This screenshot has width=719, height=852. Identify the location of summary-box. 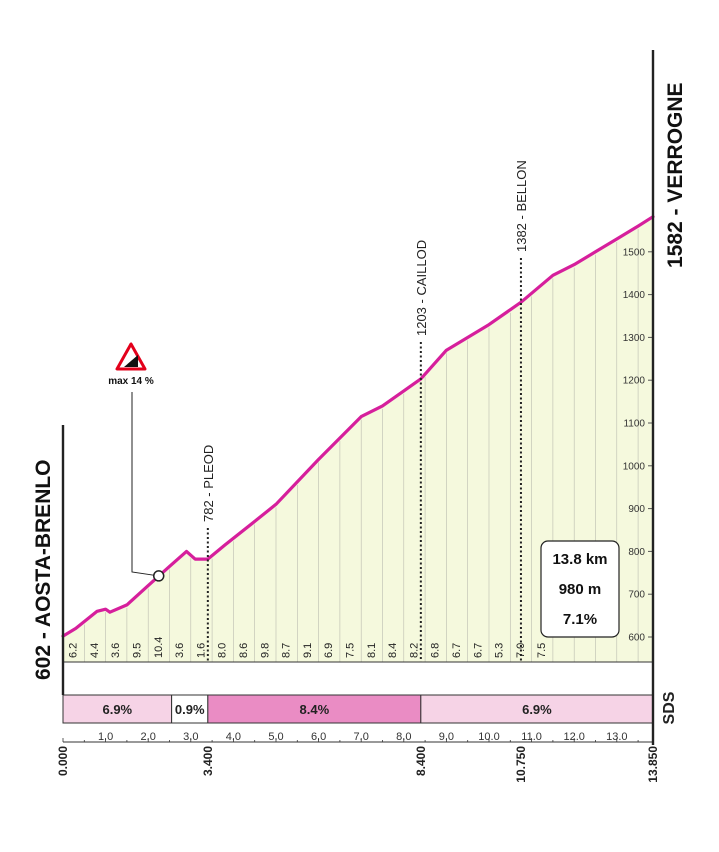
(580, 589).